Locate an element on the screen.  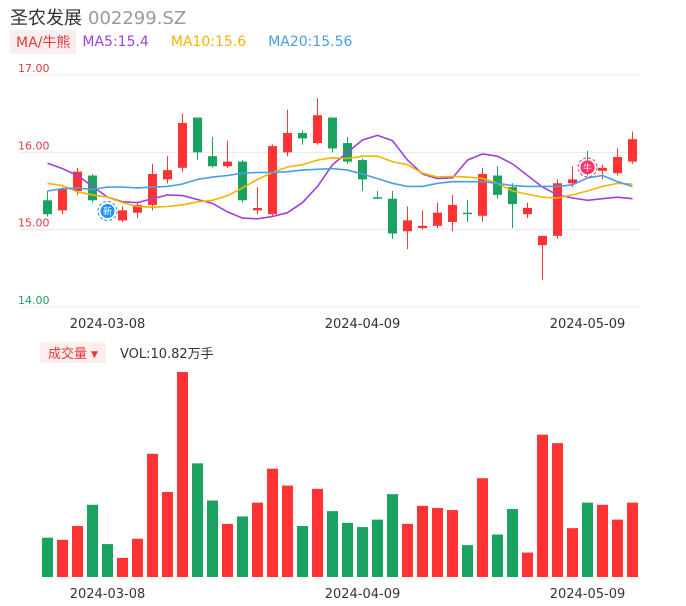
ma20-line is located at coordinates (340, 179).